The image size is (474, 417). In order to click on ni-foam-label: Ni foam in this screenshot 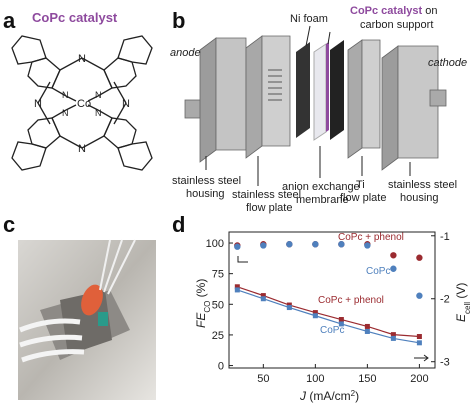, I will do `click(309, 19)`.